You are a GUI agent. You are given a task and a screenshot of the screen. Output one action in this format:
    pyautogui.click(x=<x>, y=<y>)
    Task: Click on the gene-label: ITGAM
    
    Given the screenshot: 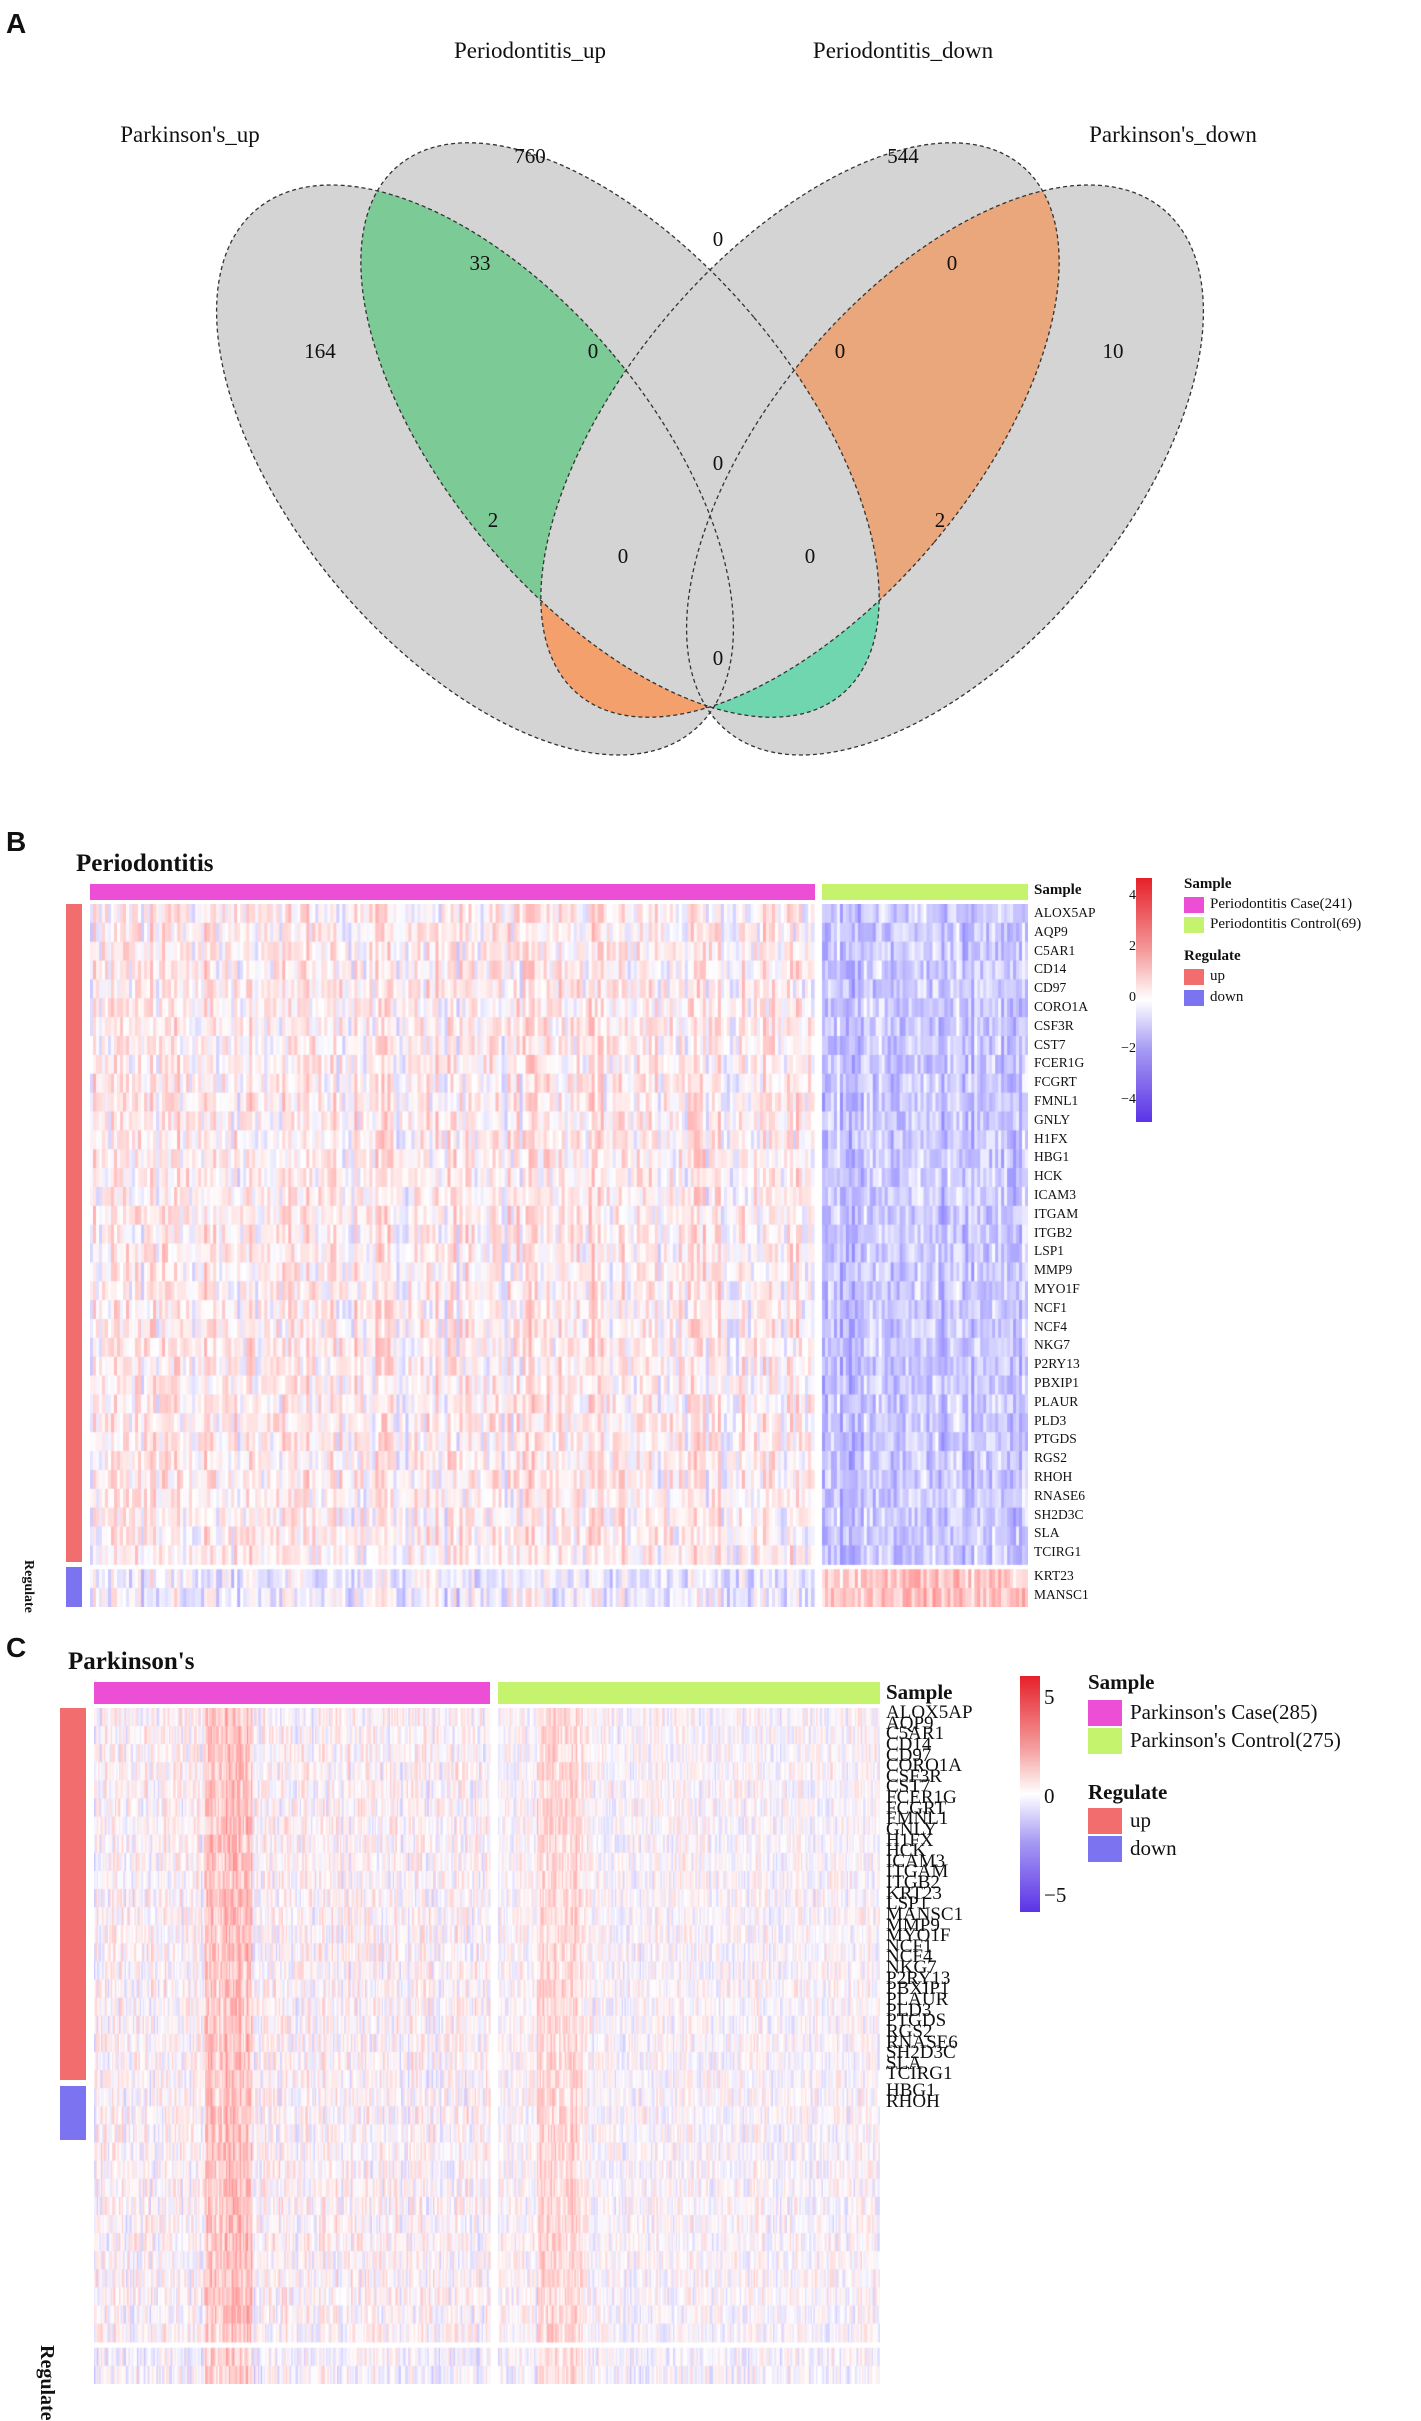 What is the action you would take?
    pyautogui.click(x=917, y=1872)
    